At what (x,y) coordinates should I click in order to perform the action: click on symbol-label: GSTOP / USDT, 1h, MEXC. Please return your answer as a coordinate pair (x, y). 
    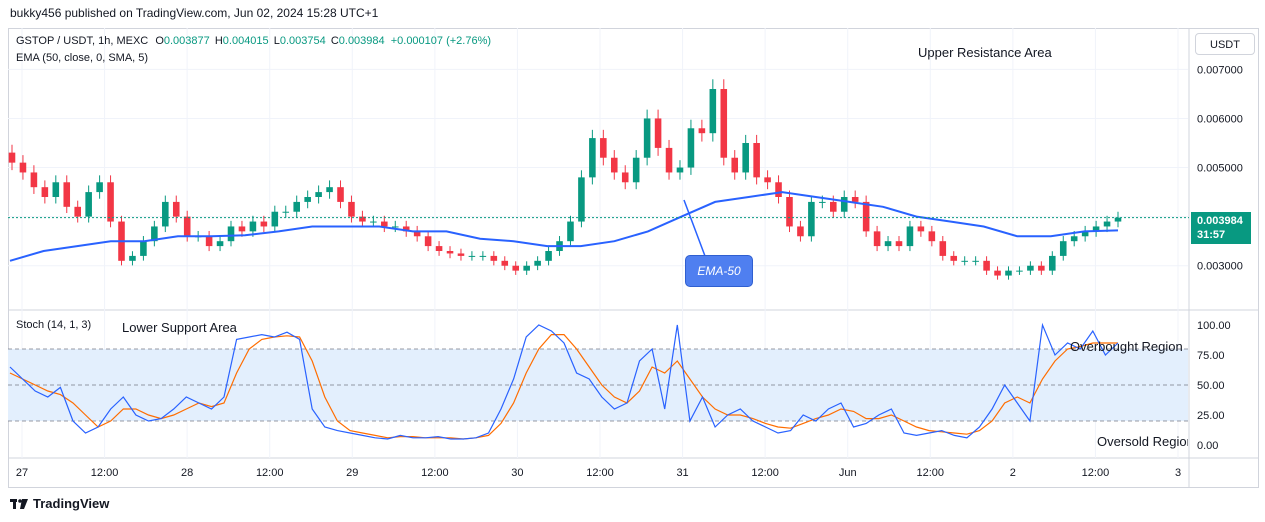
    Looking at the image, I should click on (82, 41).